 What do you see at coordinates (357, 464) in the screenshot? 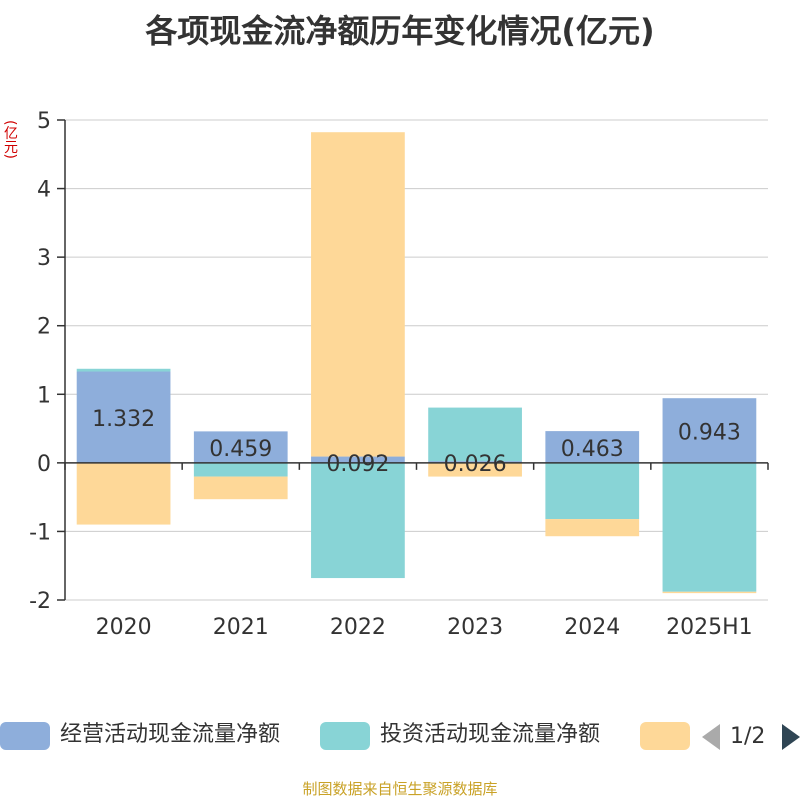
I see `data-label-operating: 0.092` at bounding box center [357, 464].